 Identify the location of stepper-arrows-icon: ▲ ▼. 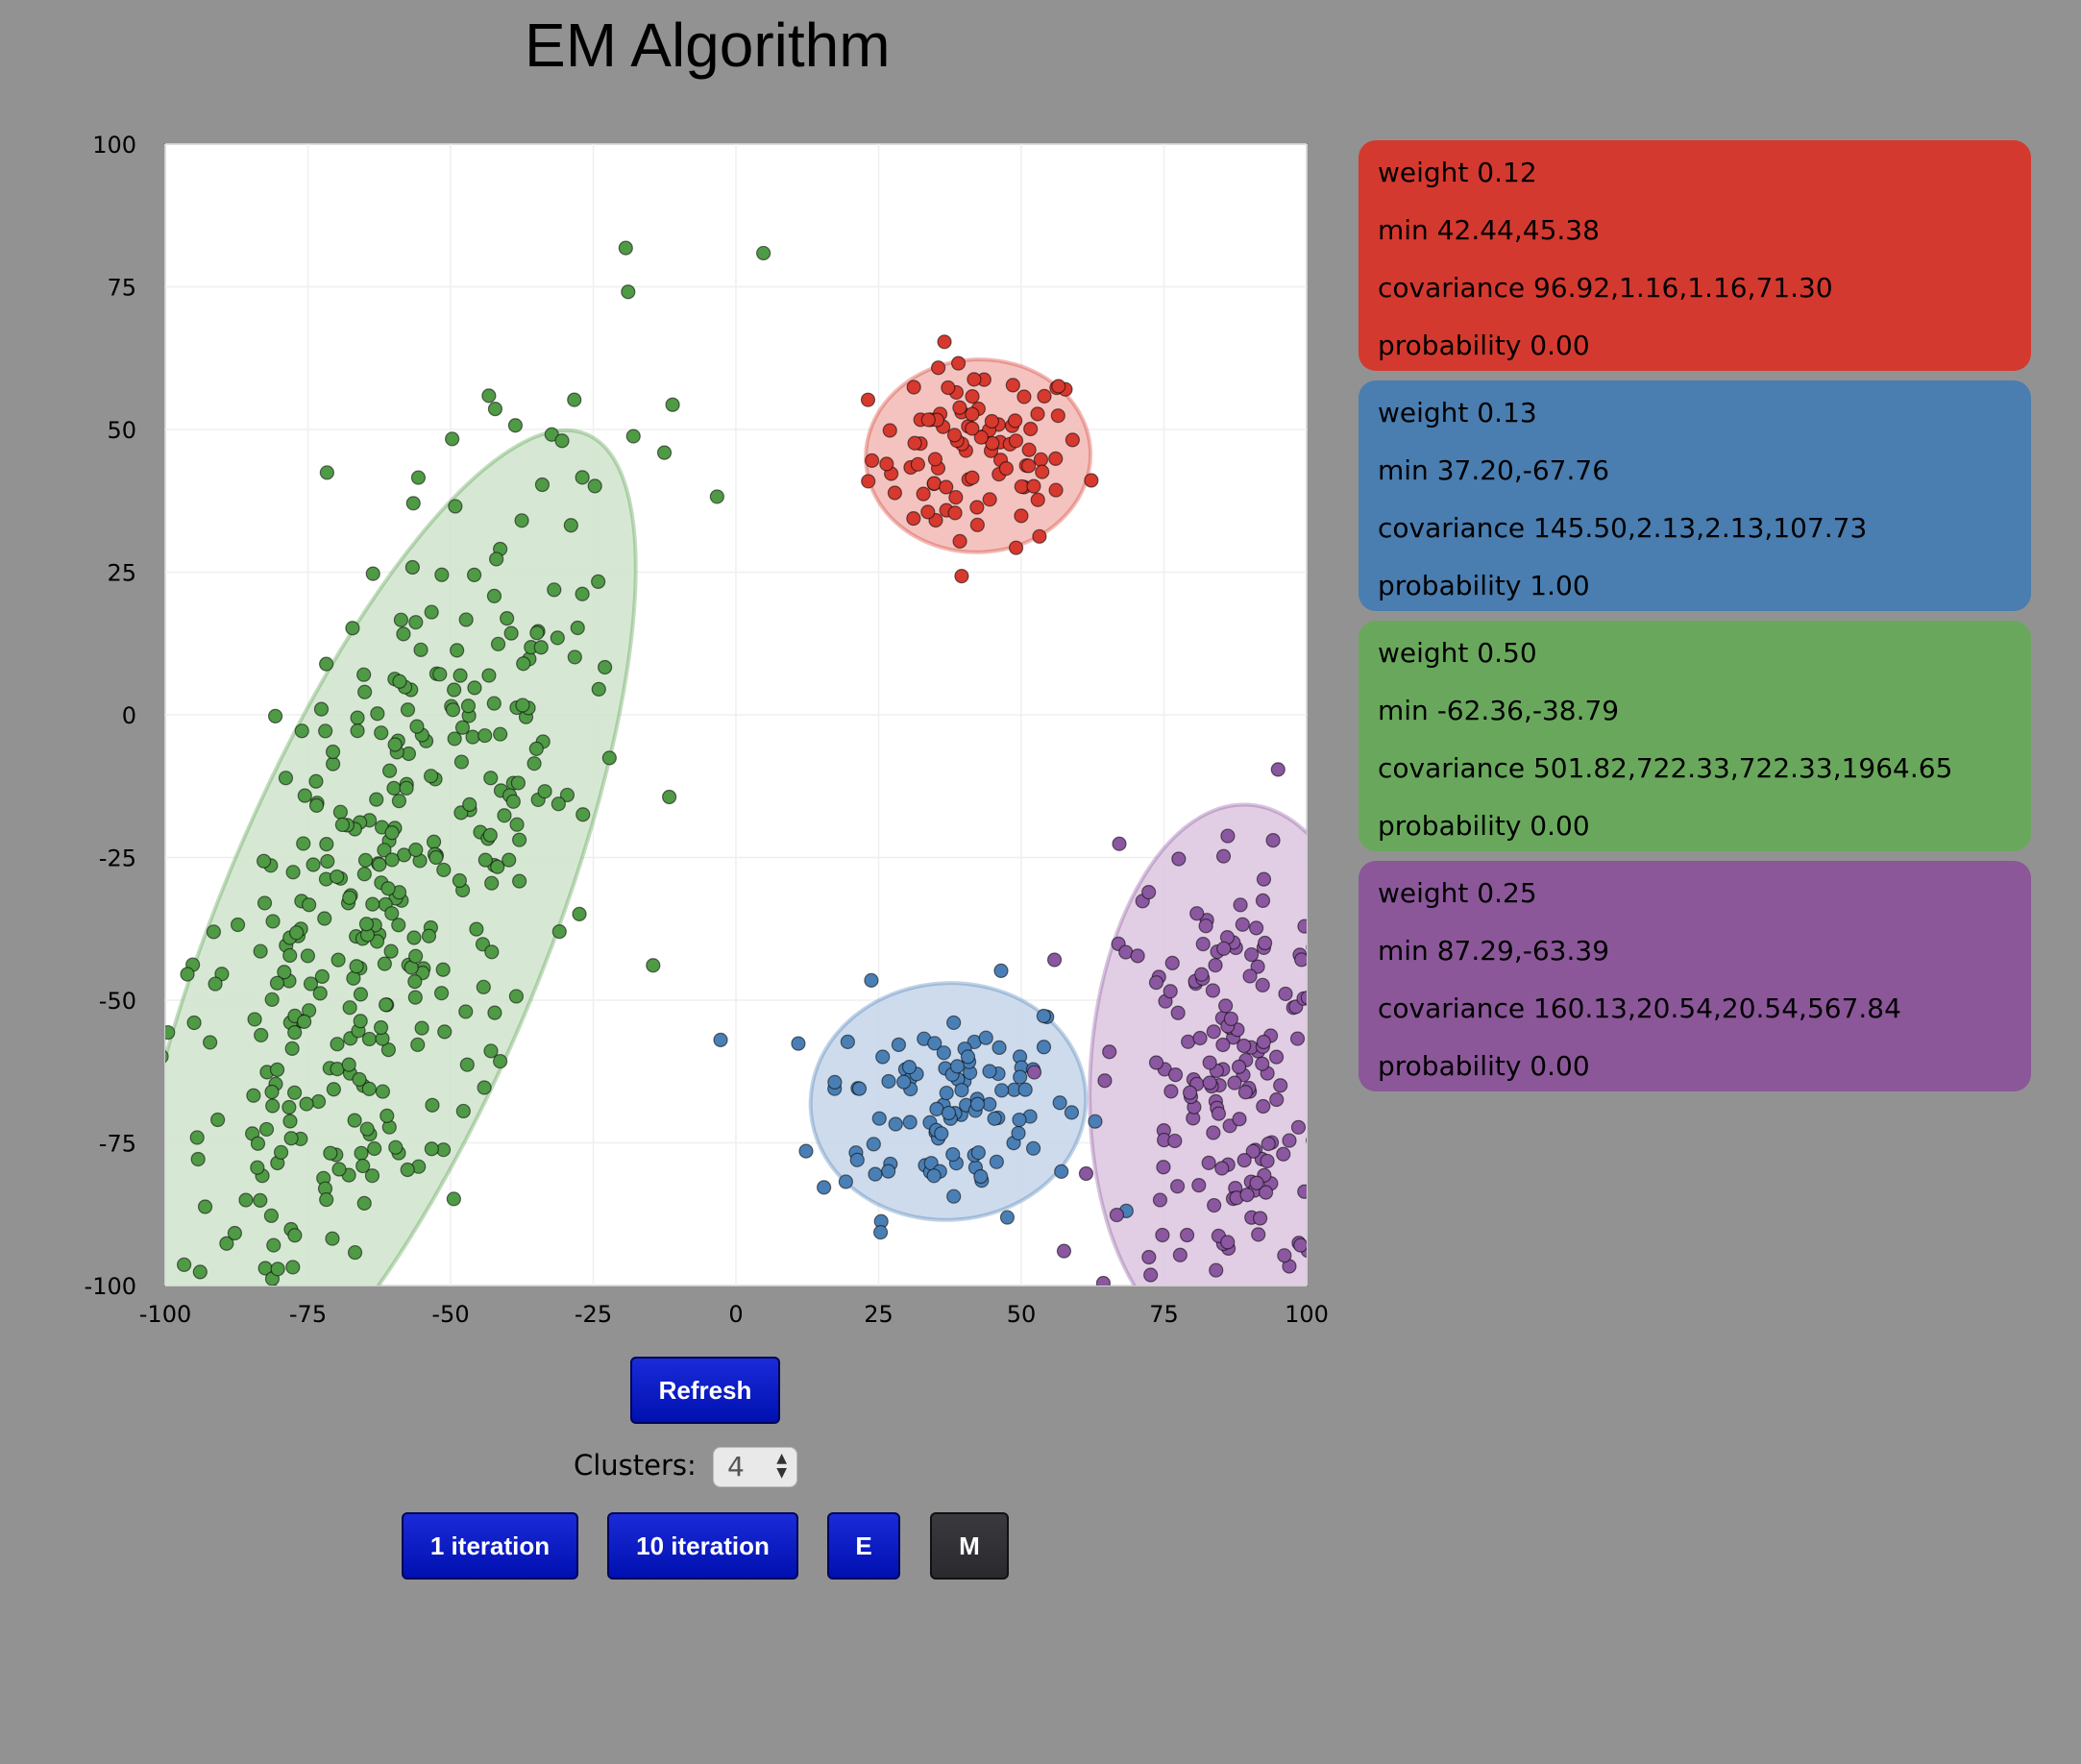
(781, 1466).